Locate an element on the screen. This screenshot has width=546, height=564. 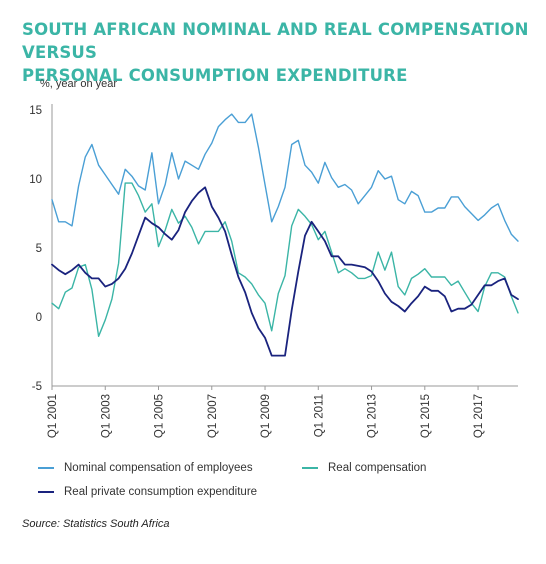
legend-item-nominal: Nominal compensation of employees is located at coordinates (145, 468).